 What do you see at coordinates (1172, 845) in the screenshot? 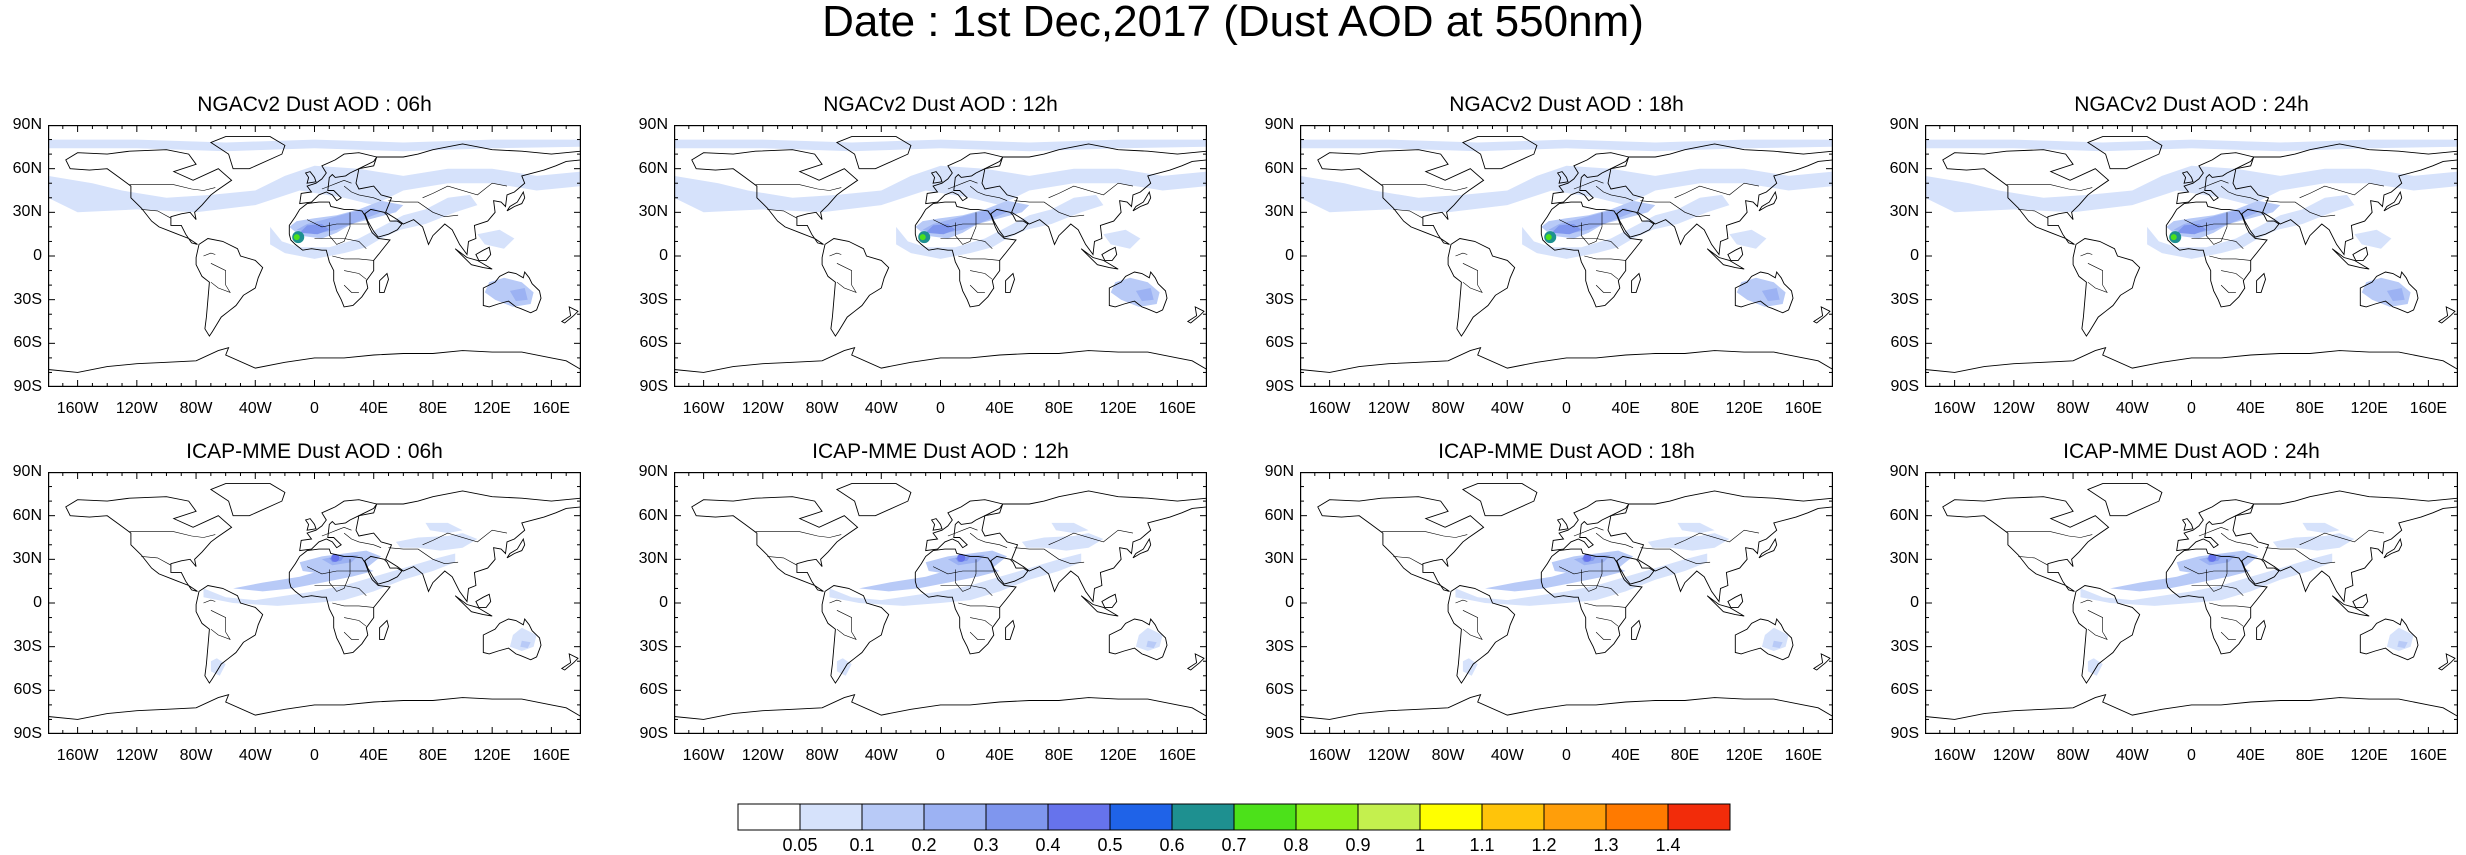
I see `colorbar-label: 0.6` at bounding box center [1172, 845].